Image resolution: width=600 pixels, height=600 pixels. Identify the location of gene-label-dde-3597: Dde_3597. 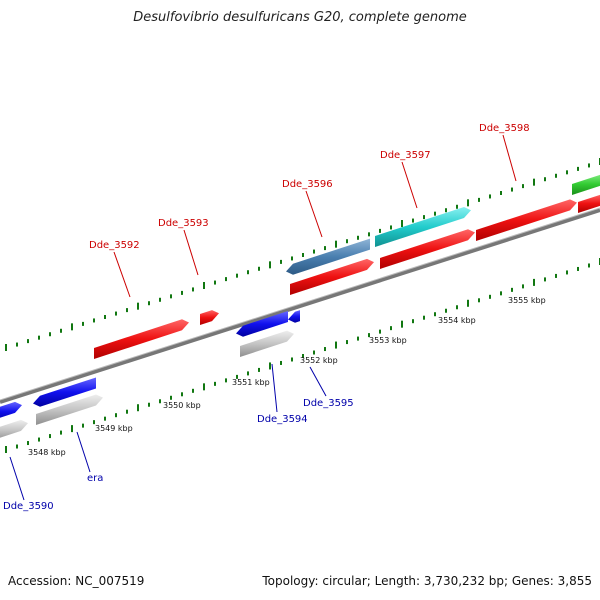
(405, 155).